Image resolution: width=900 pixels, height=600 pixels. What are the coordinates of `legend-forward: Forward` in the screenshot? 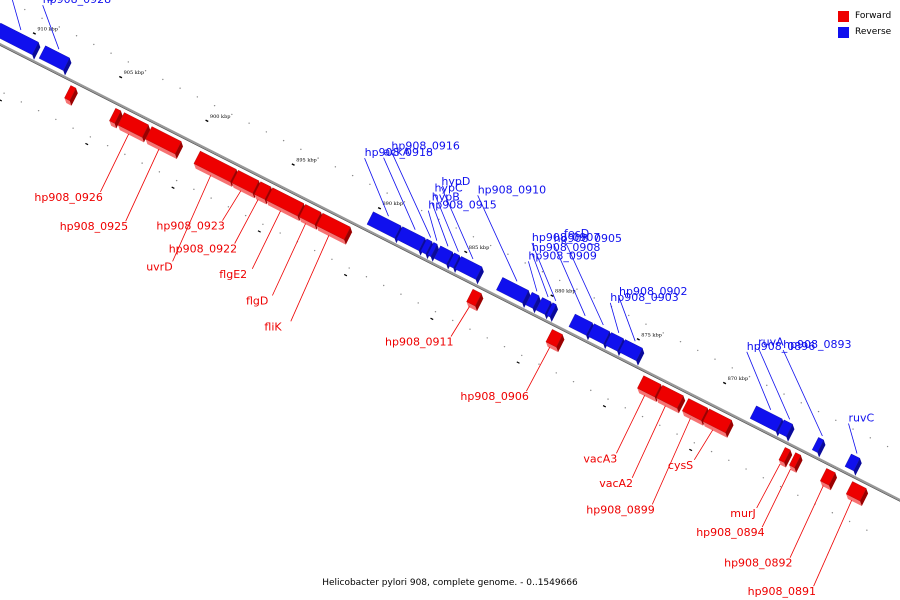 It's located at (868, 16).